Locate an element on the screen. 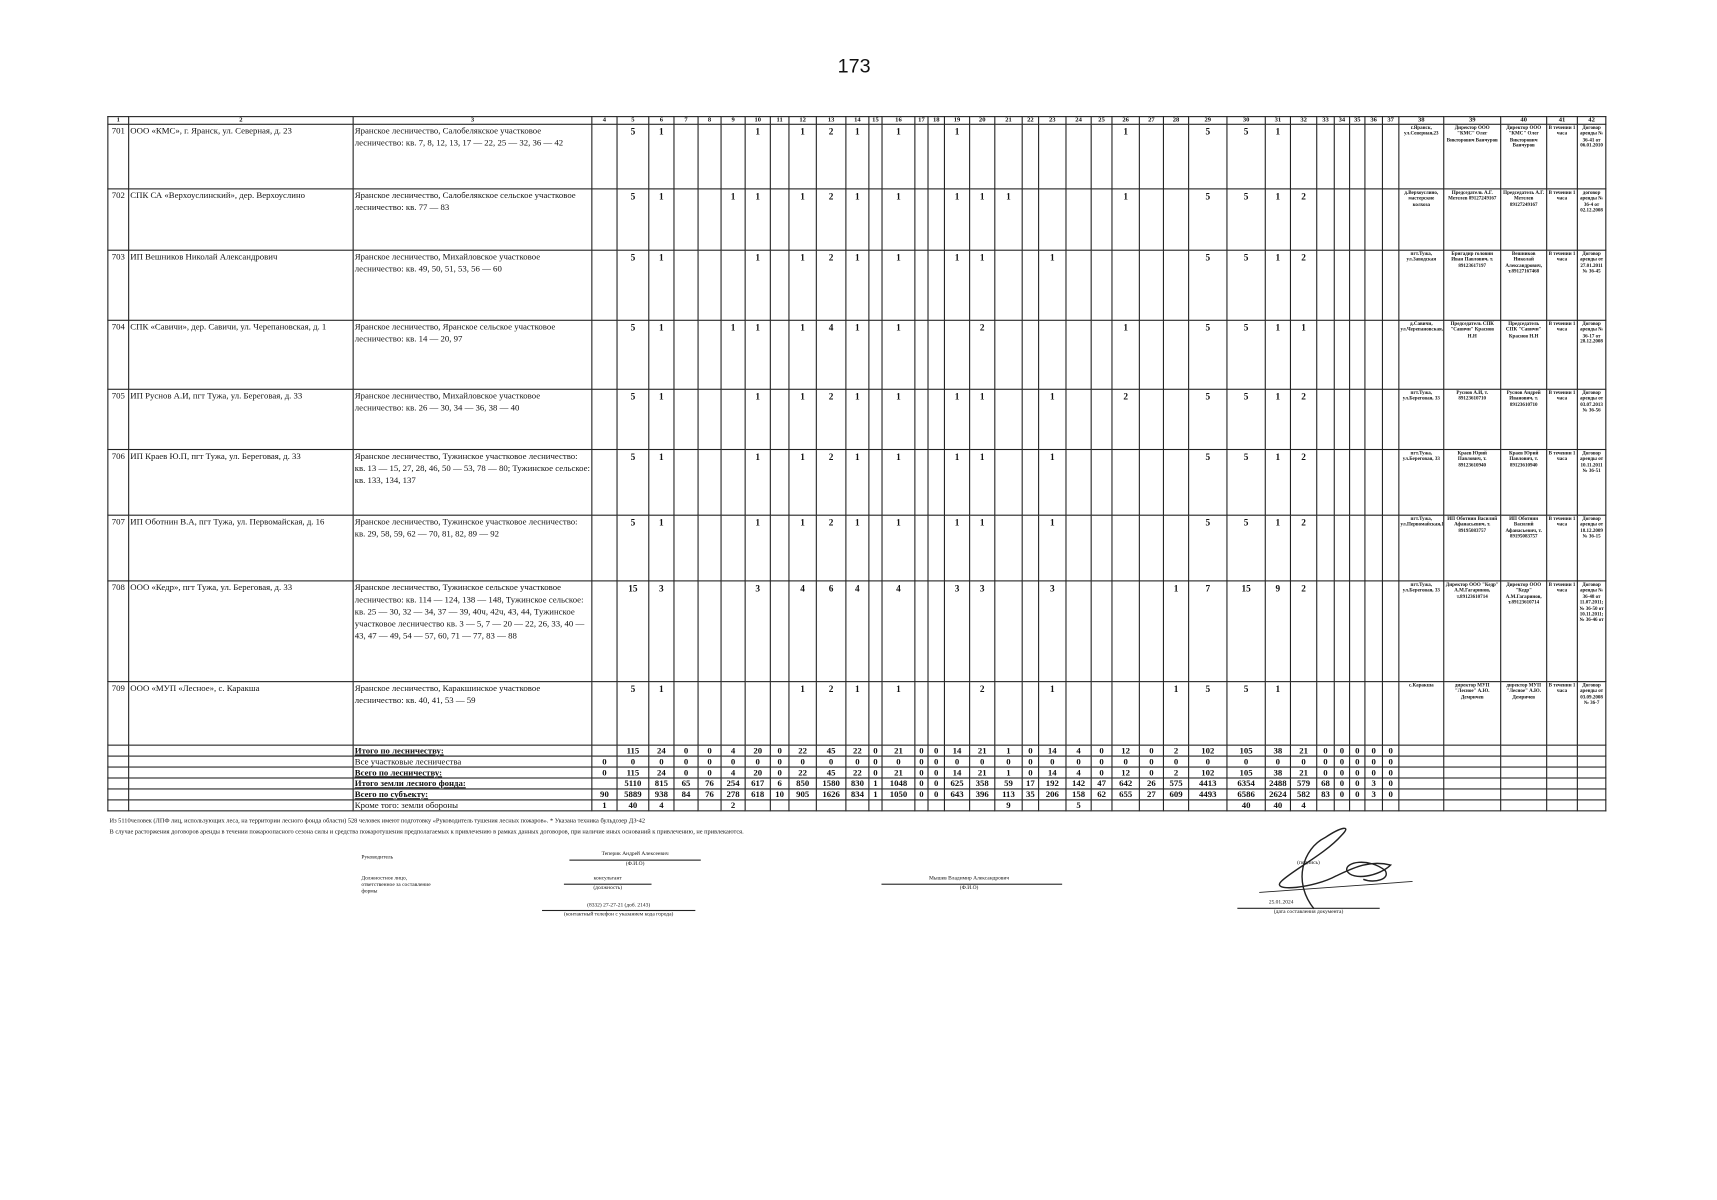  column-number: 30 is located at coordinates (1246, 120).